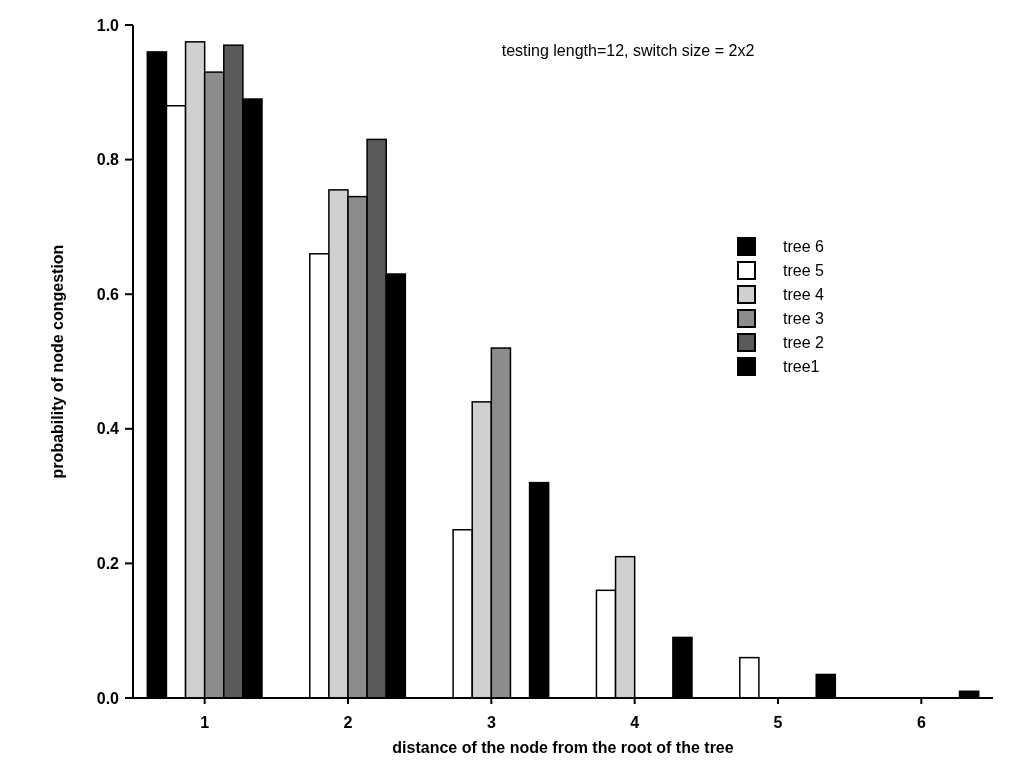 This screenshot has height=771, width=1015. Describe the element at coordinates (57, 361) in the screenshot. I see `y-axis-title: probability of node congestion` at that location.